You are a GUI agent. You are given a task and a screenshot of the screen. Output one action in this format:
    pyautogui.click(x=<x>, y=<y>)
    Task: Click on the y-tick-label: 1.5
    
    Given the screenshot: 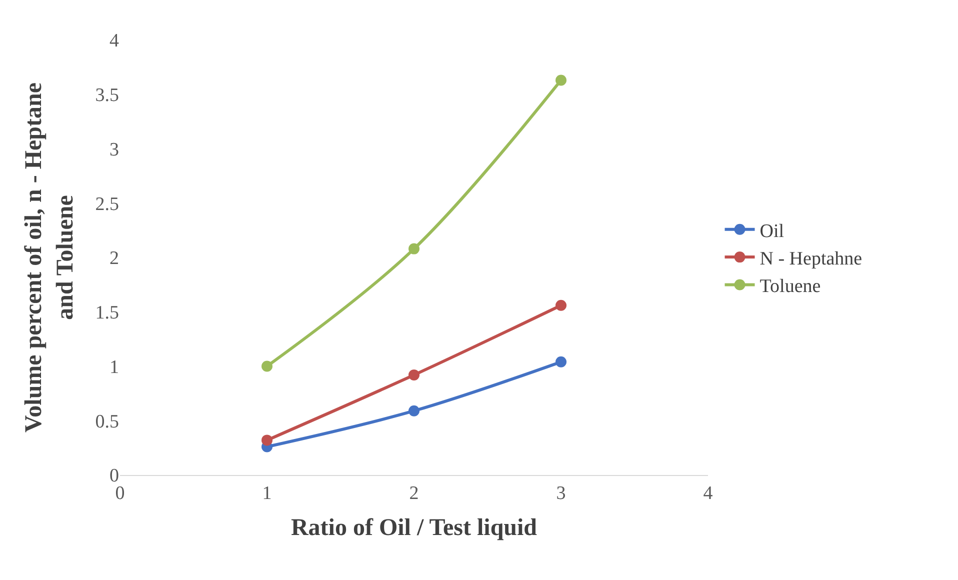 What is the action you would take?
    pyautogui.click(x=107, y=313)
    